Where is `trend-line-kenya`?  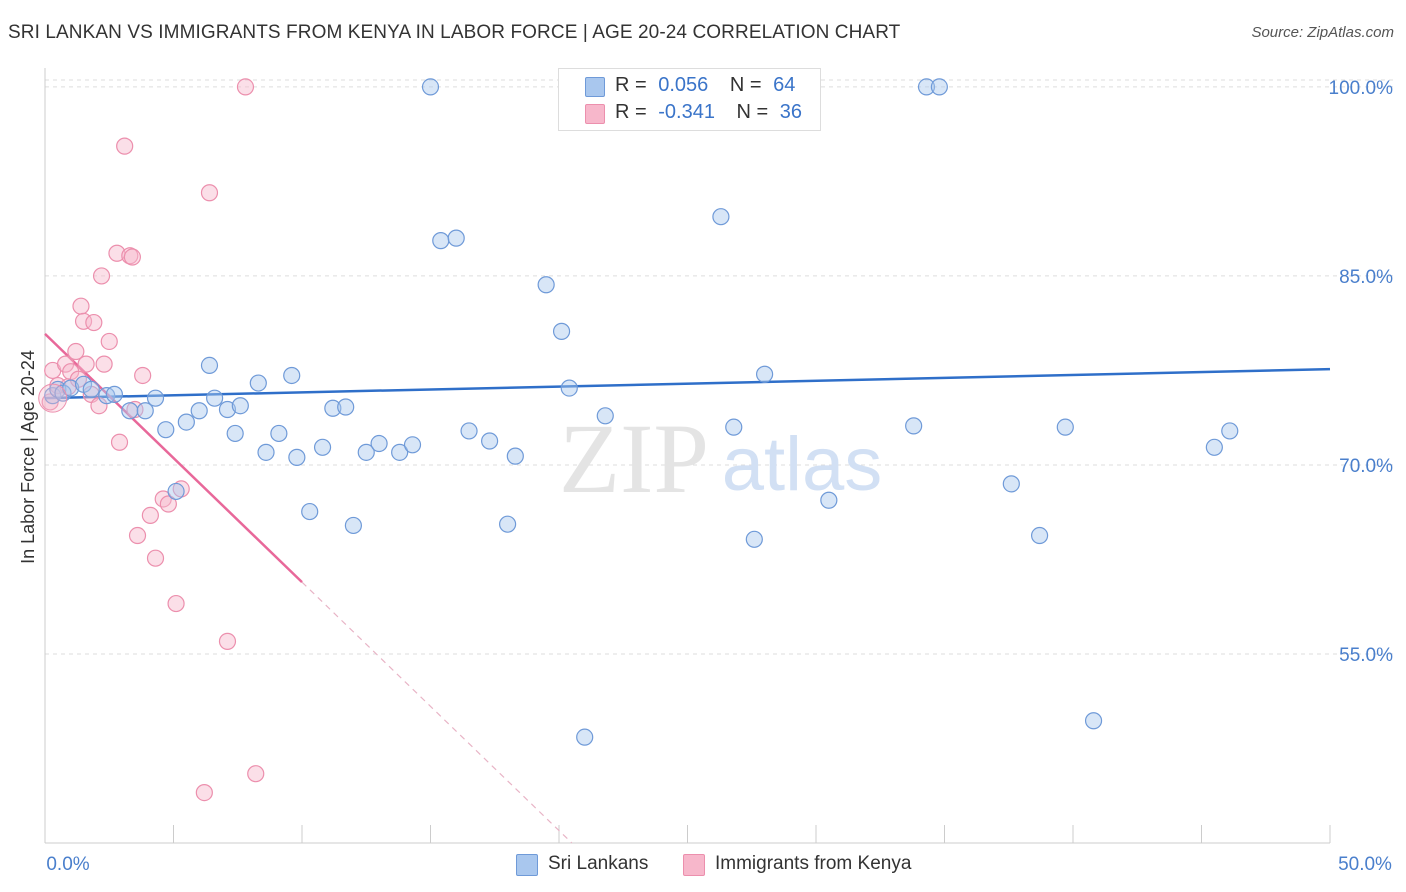
trend-line-kenya is located at coordinates (173, 458).